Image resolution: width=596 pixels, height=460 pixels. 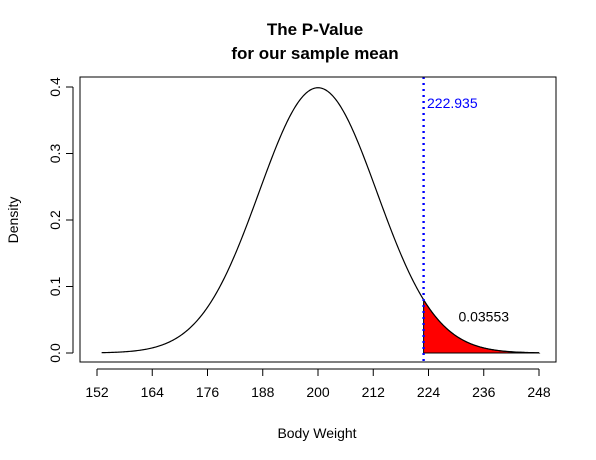 What do you see at coordinates (55, 353) in the screenshot?
I see `y-tick-label: 0.0` at bounding box center [55, 353].